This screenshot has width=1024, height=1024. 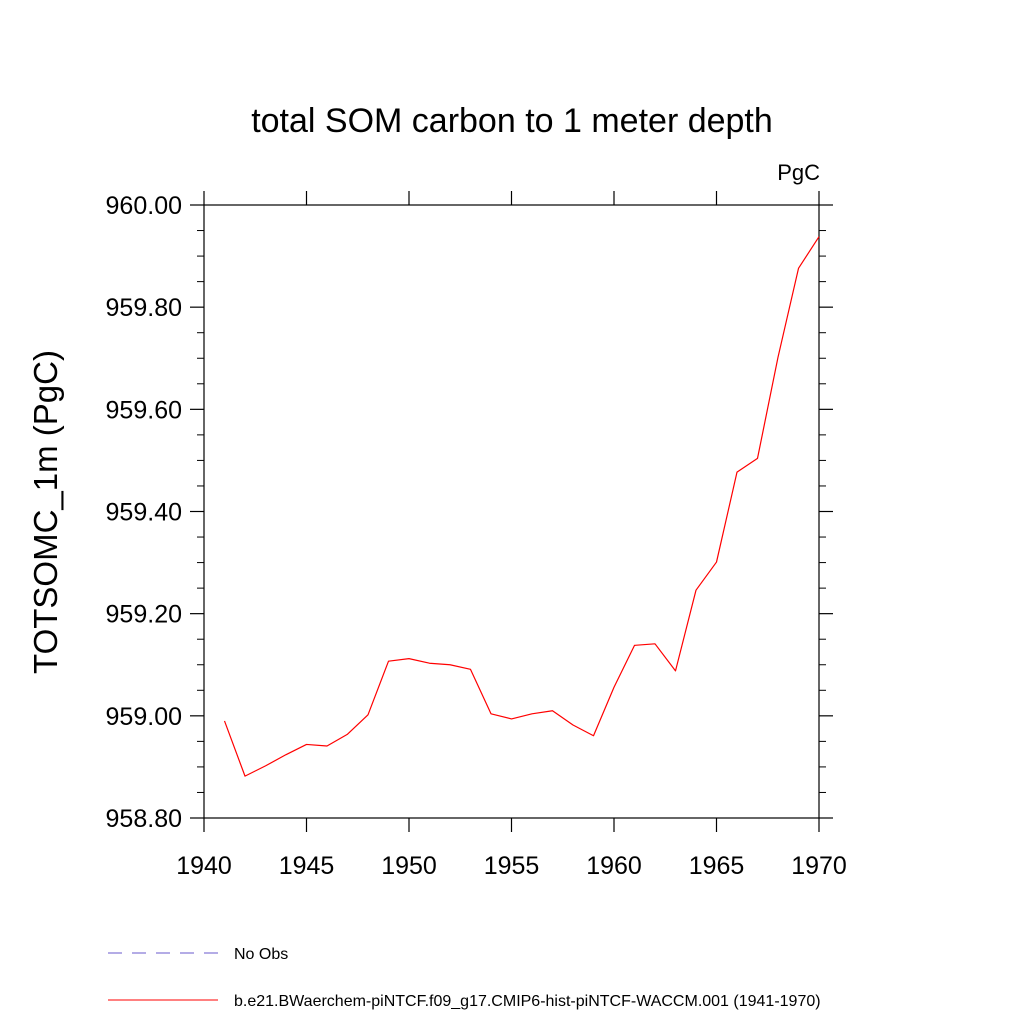 I want to click on y-tick-label: 959.80, so click(x=144, y=308).